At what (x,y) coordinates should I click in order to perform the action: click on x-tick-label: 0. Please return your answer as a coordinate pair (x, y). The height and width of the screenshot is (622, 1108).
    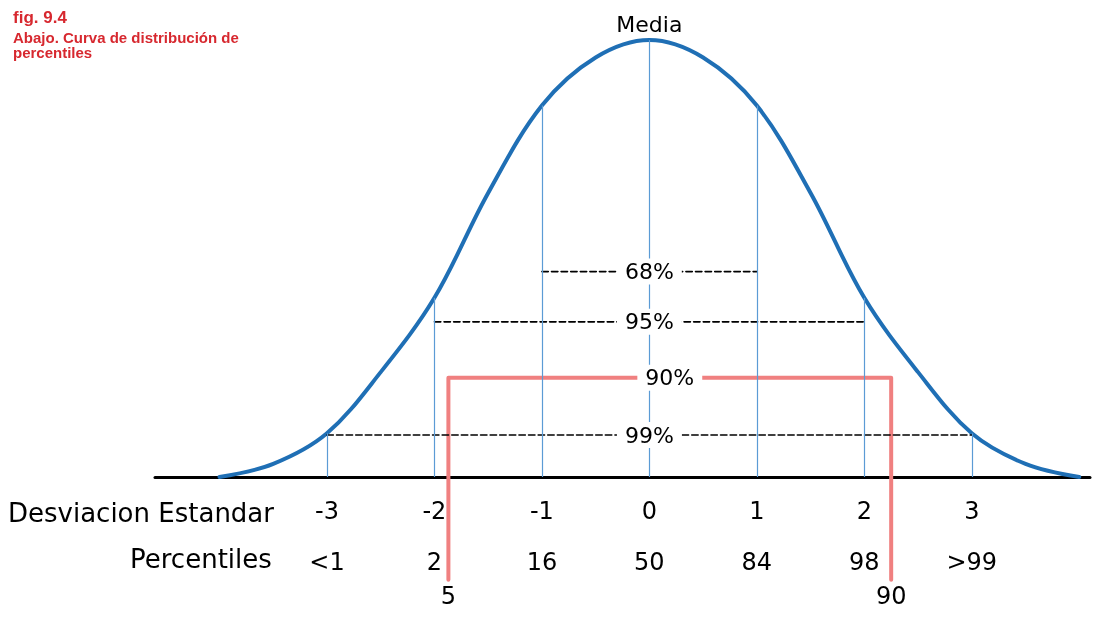
    Looking at the image, I should click on (649, 511).